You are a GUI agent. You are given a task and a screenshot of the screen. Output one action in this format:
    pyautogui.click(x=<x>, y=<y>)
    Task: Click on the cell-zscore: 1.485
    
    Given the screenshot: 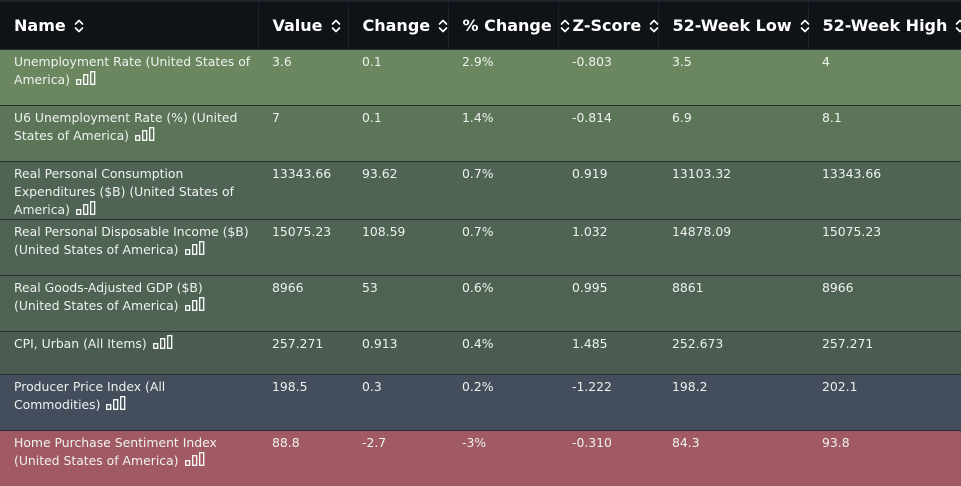 What is the action you would take?
    pyautogui.click(x=608, y=352)
    